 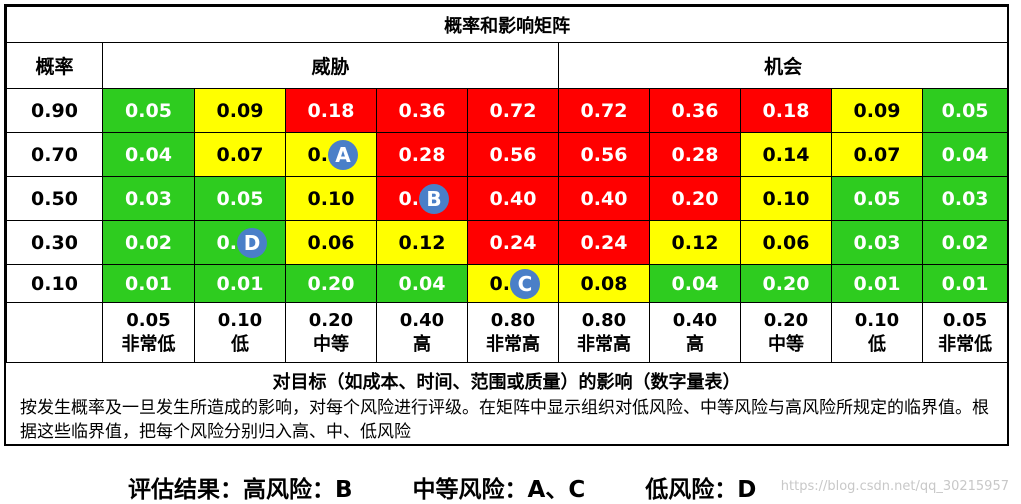 I want to click on matrix-cell: 0.14A, so click(x=331, y=154).